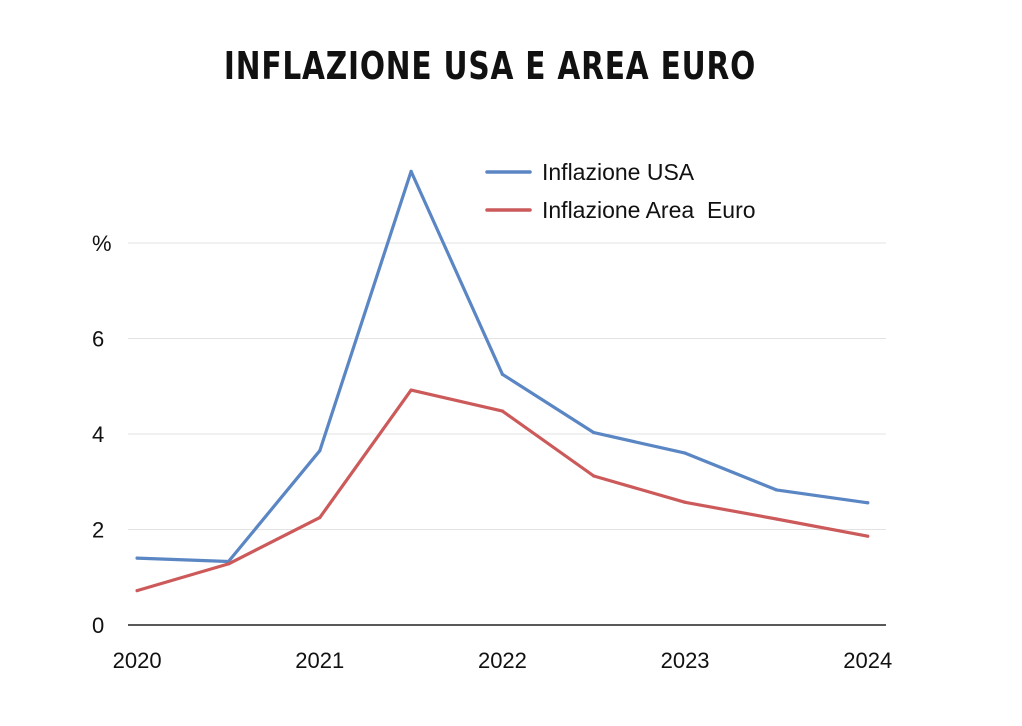  What do you see at coordinates (98, 530) in the screenshot?
I see `y-tick-label-1: 2` at bounding box center [98, 530].